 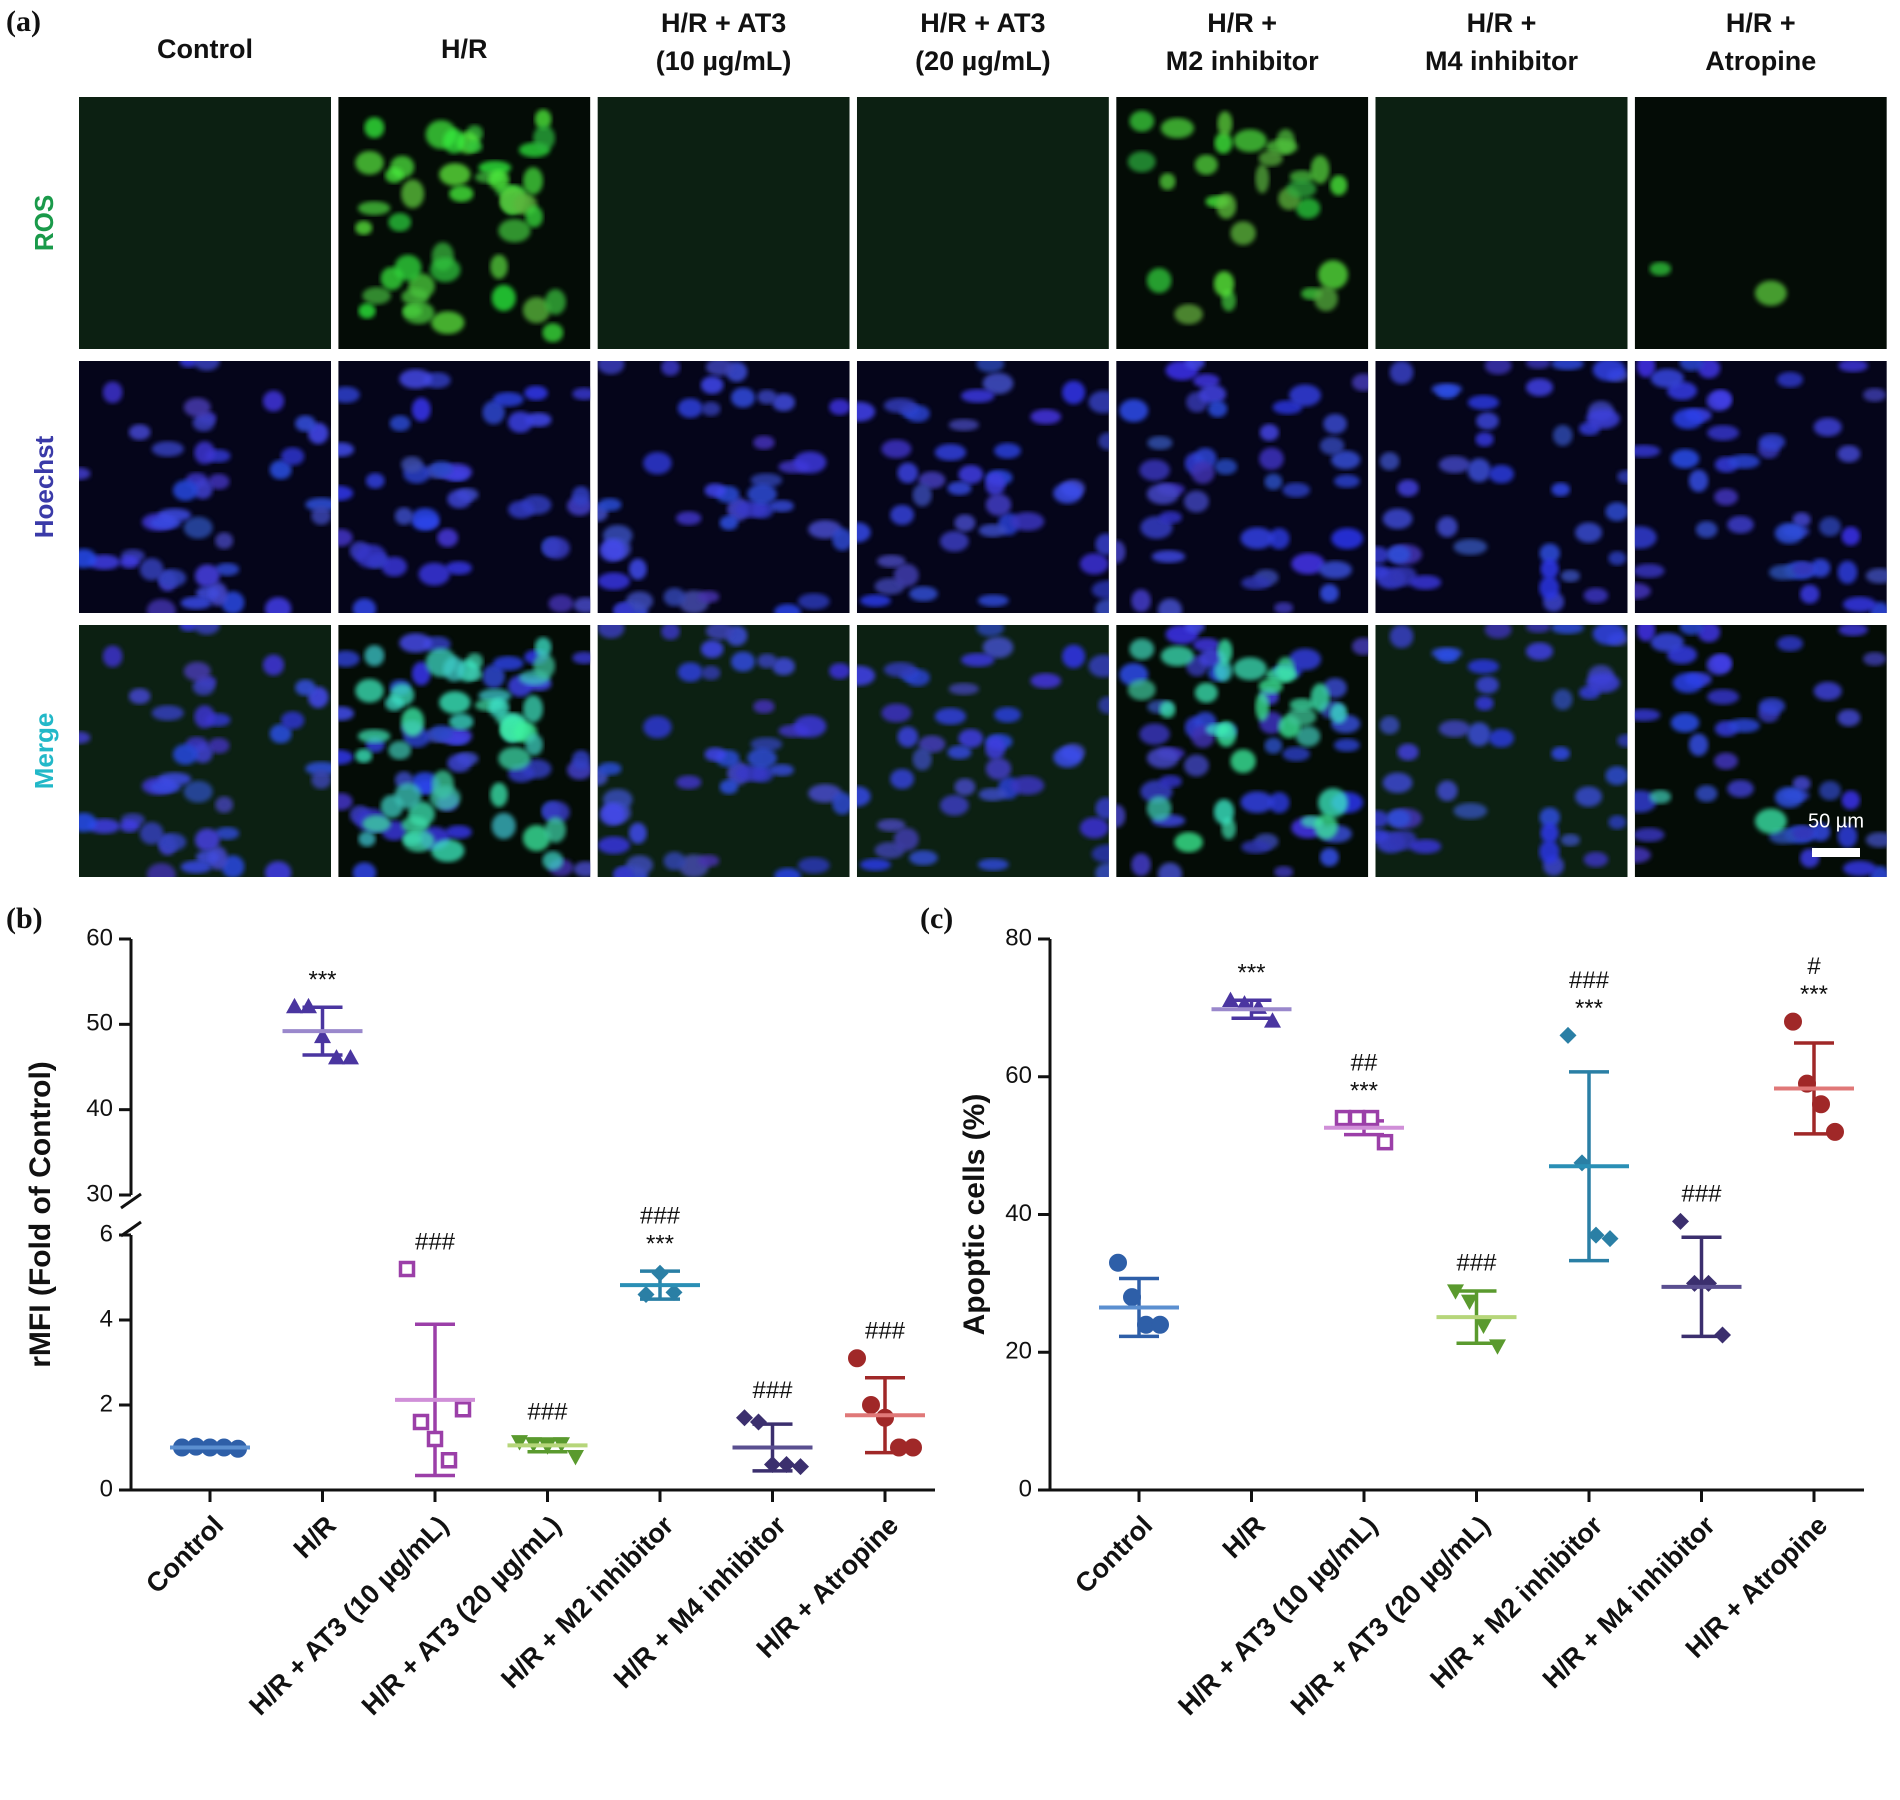 I want to click on scale-bar-label: 50 µm, so click(x=1836, y=821).